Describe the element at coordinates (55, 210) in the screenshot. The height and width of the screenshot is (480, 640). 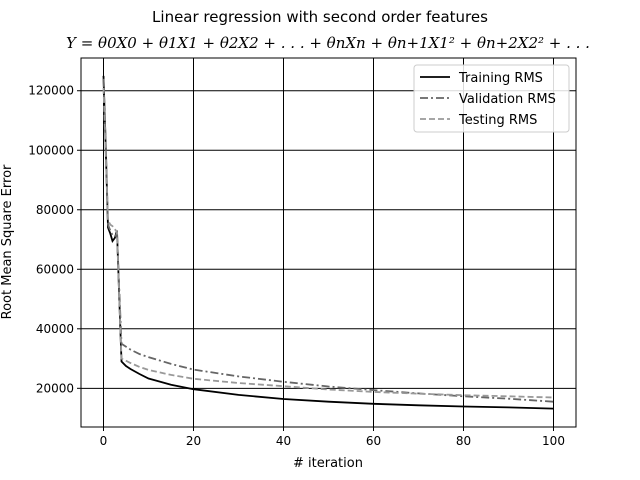
I see `y-tick-label: 80000` at that location.